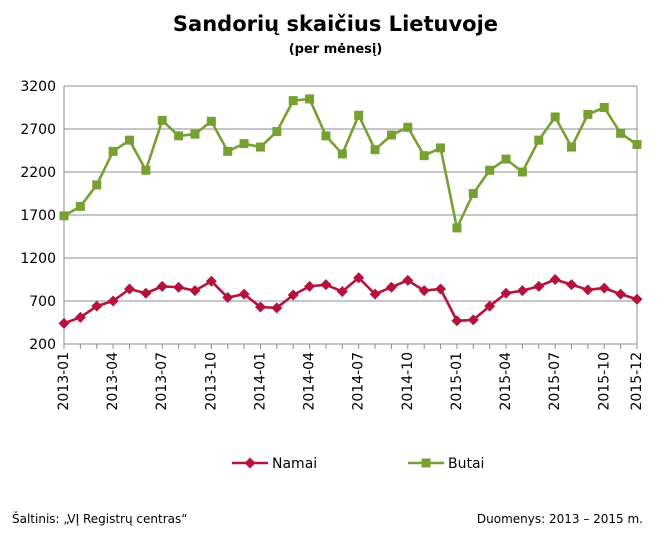  I want to click on y-tick-label: 1200, so click(38, 259).